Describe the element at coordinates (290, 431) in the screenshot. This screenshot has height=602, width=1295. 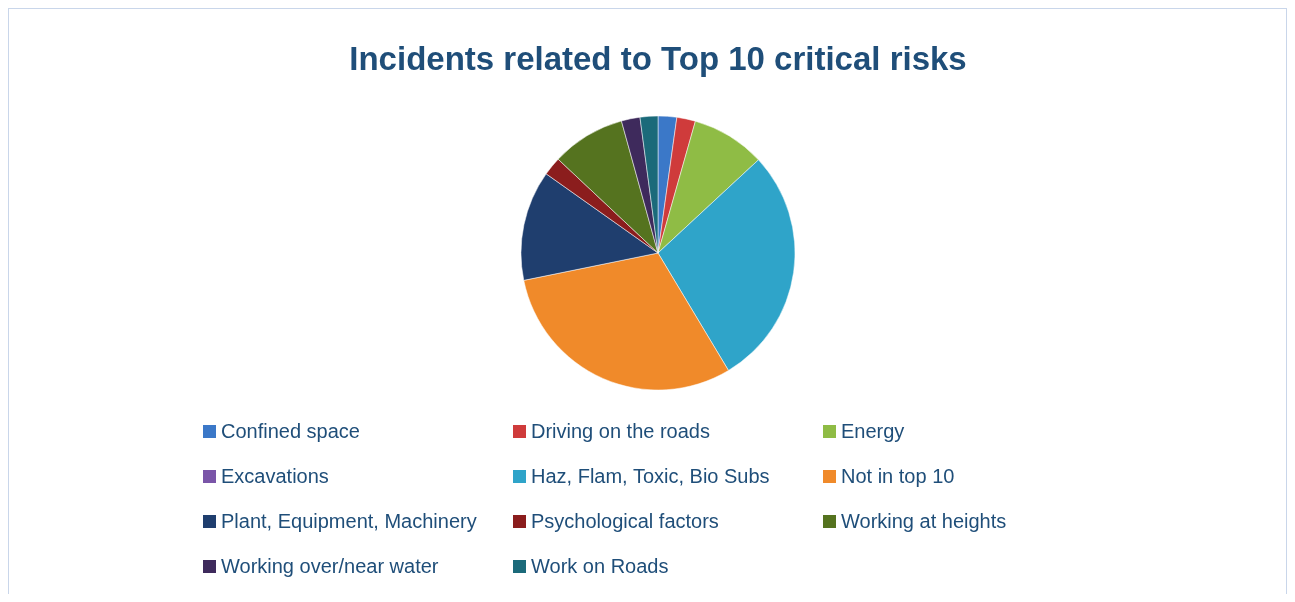
I see `legend-label: Confined space` at that location.